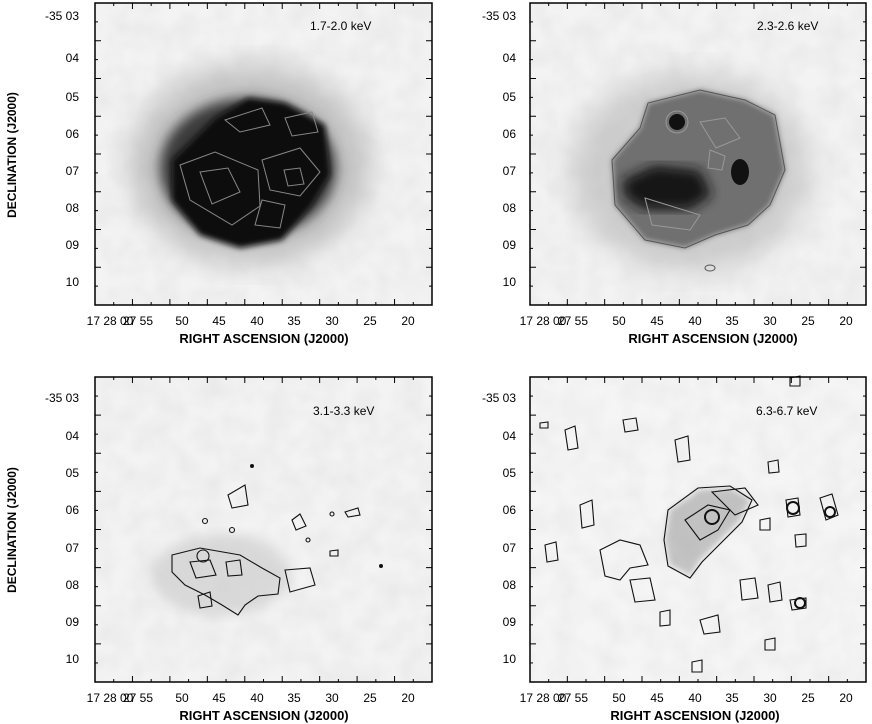 This screenshot has height=724, width=872. What do you see at coordinates (690, 172) in the screenshot?
I see `panel-2-emission` at bounding box center [690, 172].